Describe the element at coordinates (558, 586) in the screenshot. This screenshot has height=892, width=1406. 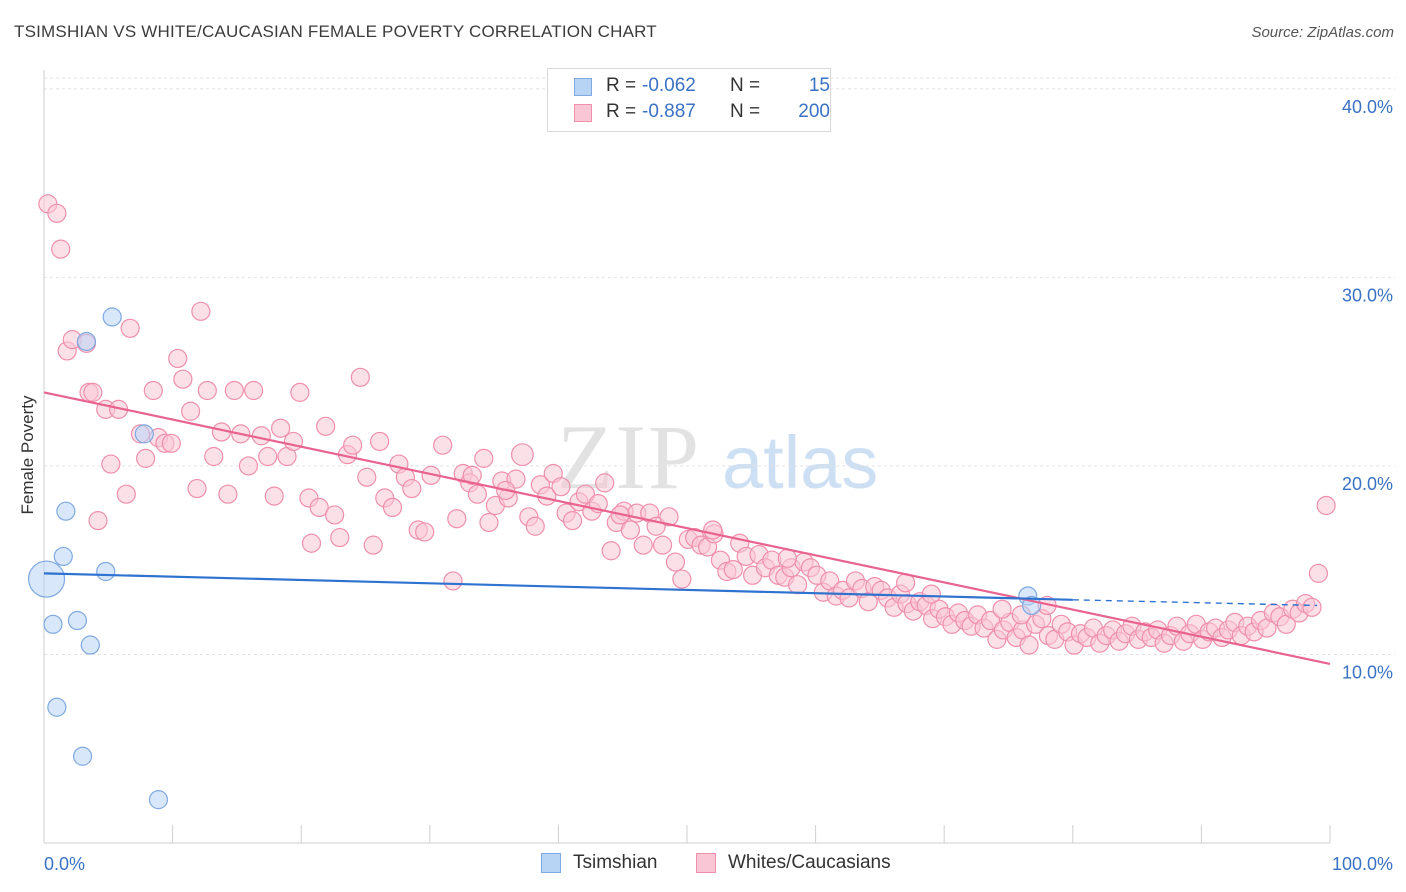
I see `tsimshian-trend-line` at that location.